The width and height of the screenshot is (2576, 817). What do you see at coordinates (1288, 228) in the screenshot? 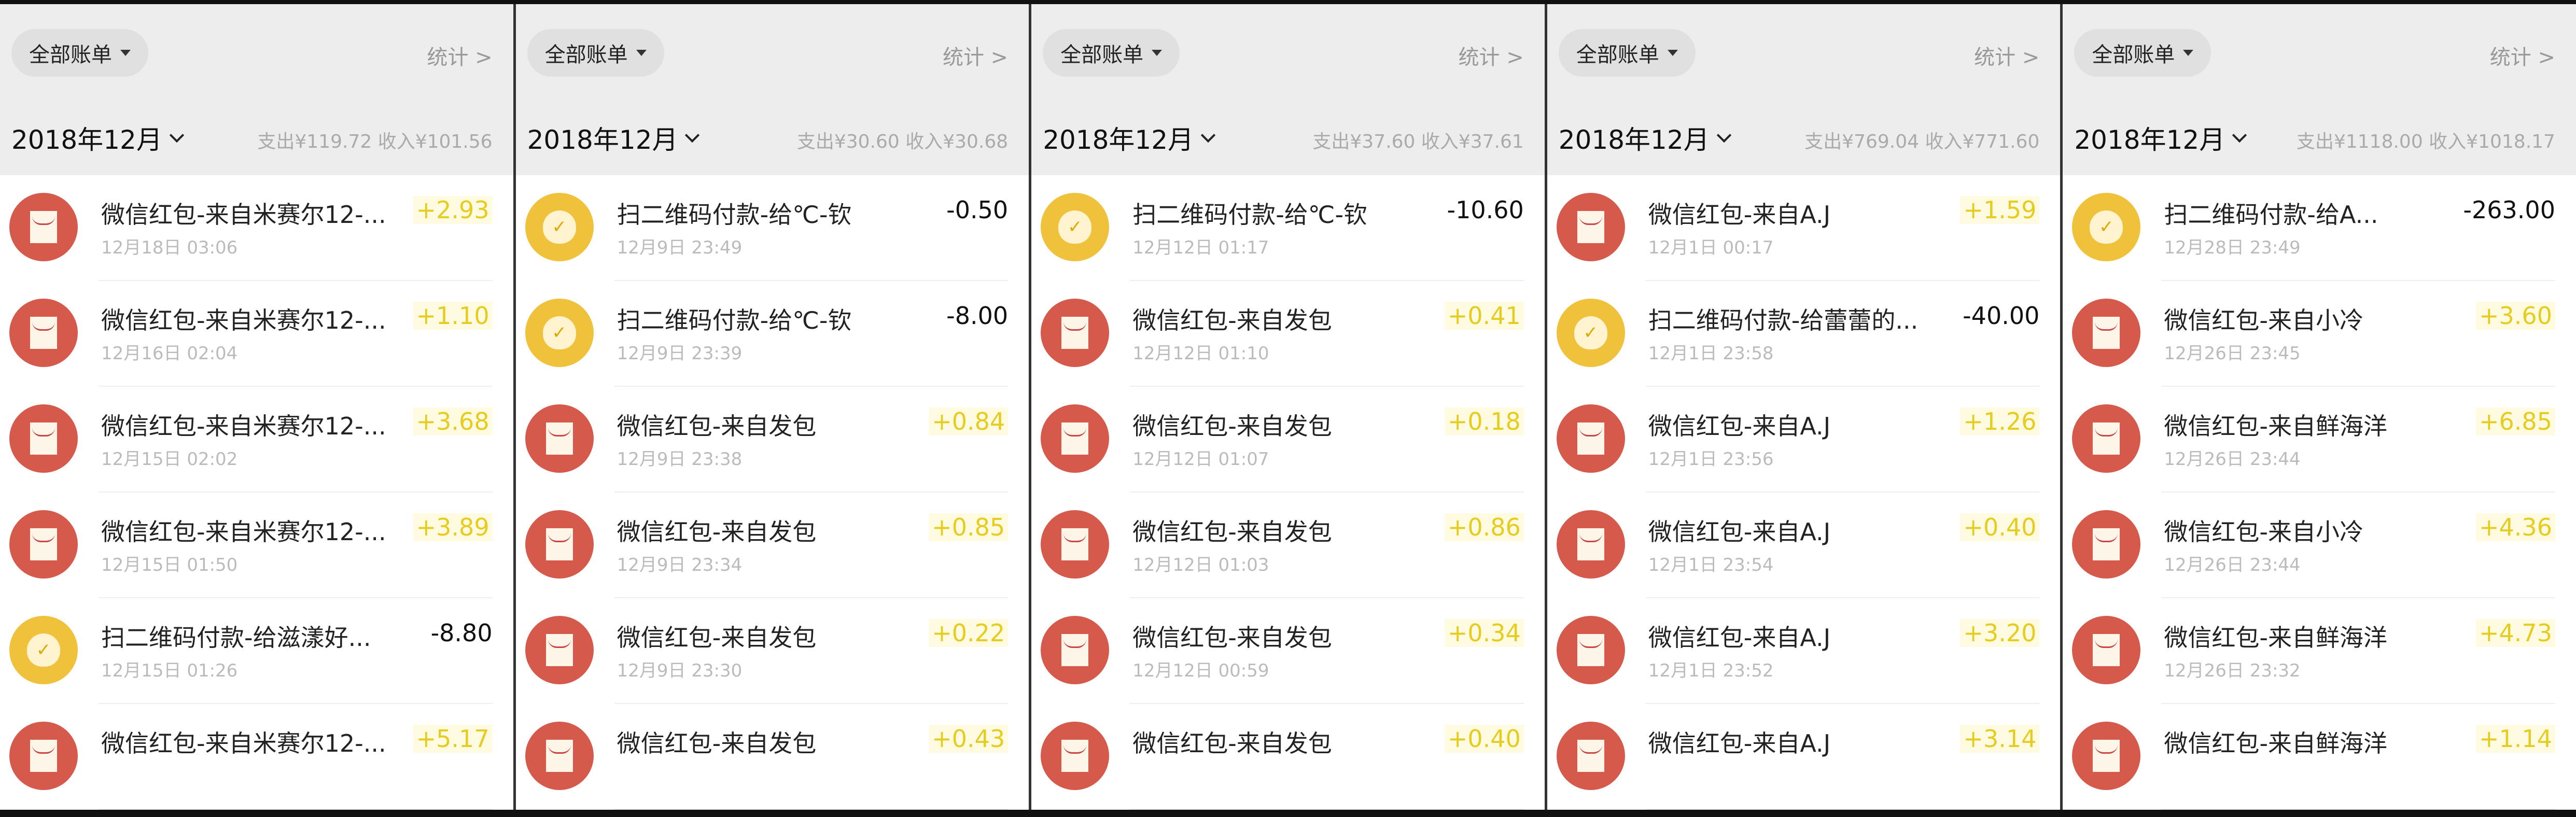
I see `transaction-row: 扫二维码付款-给℃-钦 12月12日 01:17 -10.60` at bounding box center [1288, 228].